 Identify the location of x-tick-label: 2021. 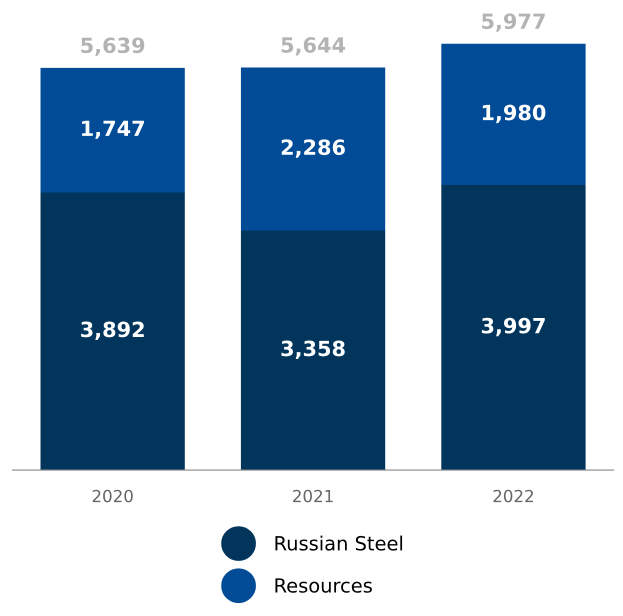
(313, 496).